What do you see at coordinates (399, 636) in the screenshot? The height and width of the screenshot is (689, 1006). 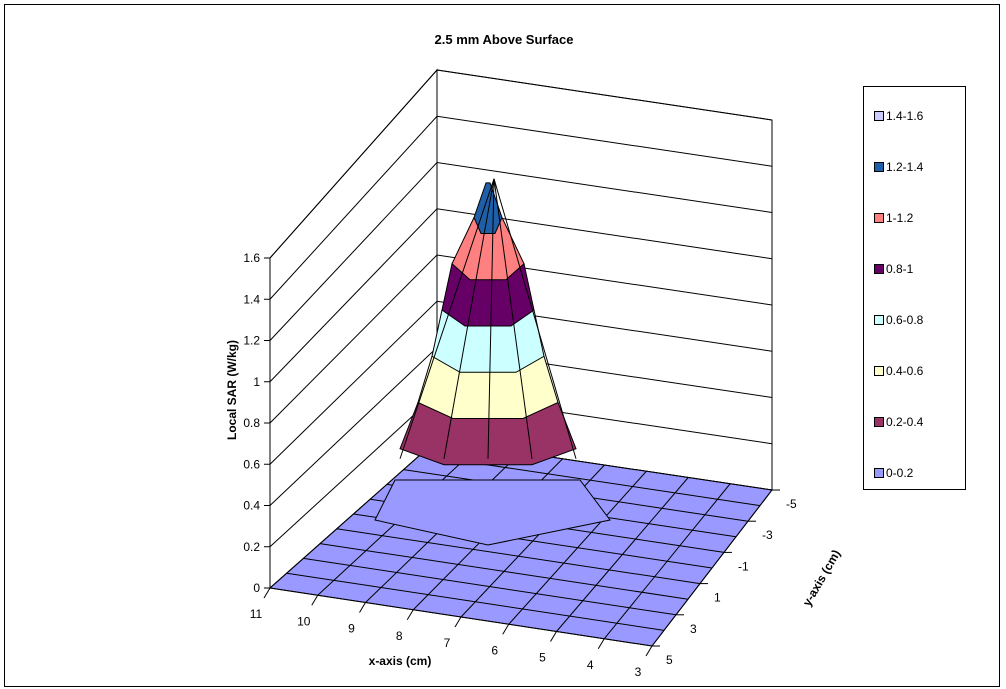 I see `x-tick-label: 8` at bounding box center [399, 636].